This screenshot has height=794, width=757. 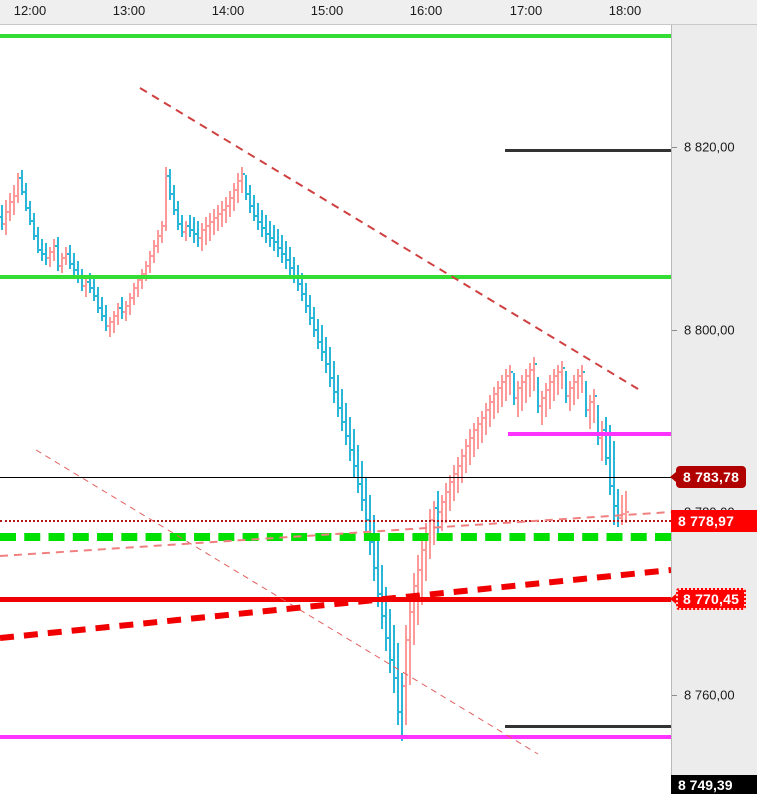 I want to click on price-tick-label: 8 760,00, so click(x=709, y=695).